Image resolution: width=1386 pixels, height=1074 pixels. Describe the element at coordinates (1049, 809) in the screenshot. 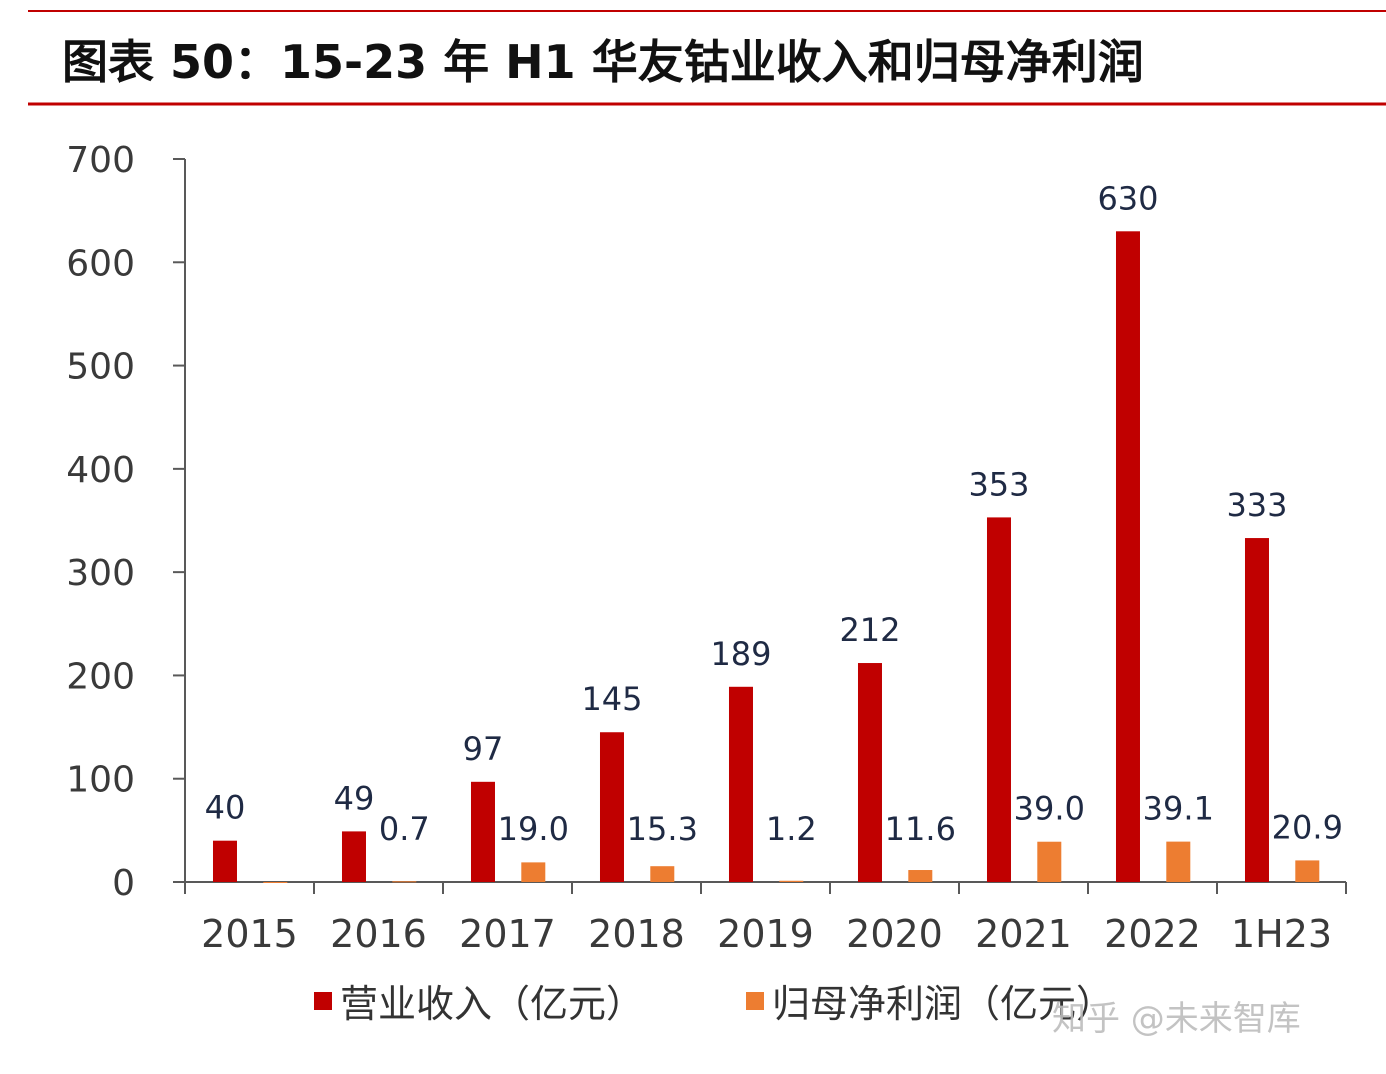

I see `data-label-profit: 39.0` at that location.